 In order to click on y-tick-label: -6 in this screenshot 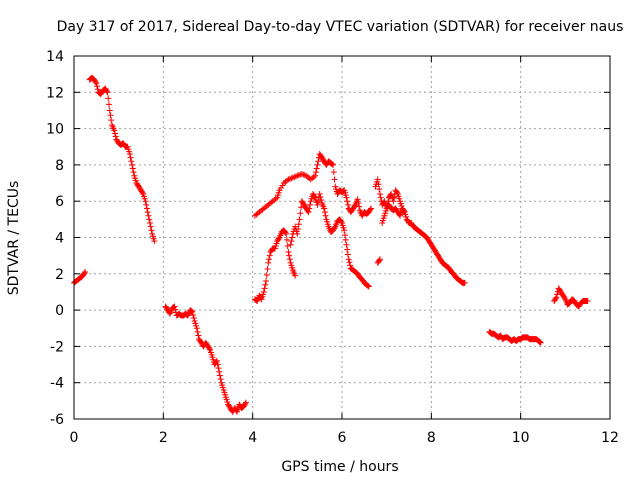, I will do `click(57, 420)`.